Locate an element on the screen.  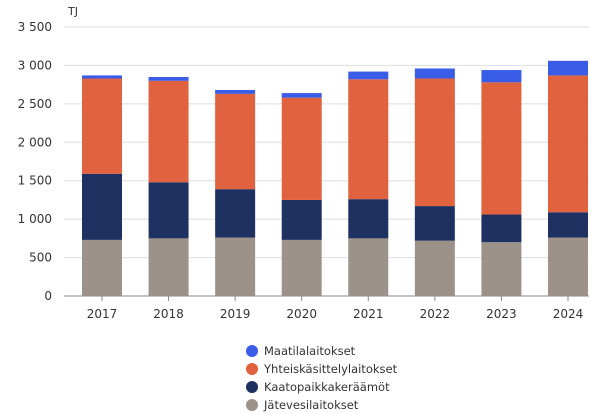
legend-item: Yhteiskäsittelylaitokset is located at coordinates (321, 369).